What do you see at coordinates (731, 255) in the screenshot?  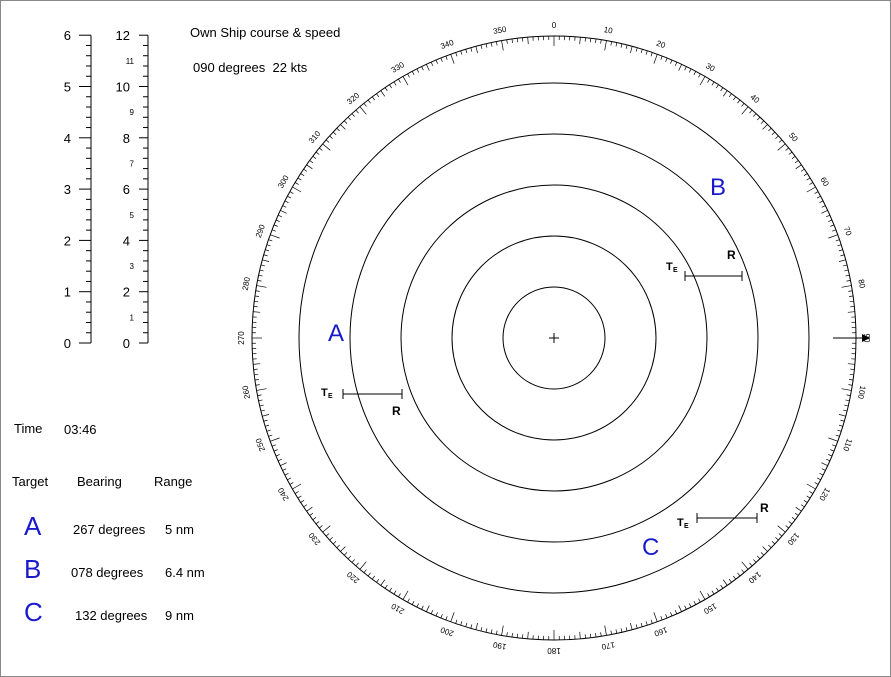 I see `r-label: R` at bounding box center [731, 255].